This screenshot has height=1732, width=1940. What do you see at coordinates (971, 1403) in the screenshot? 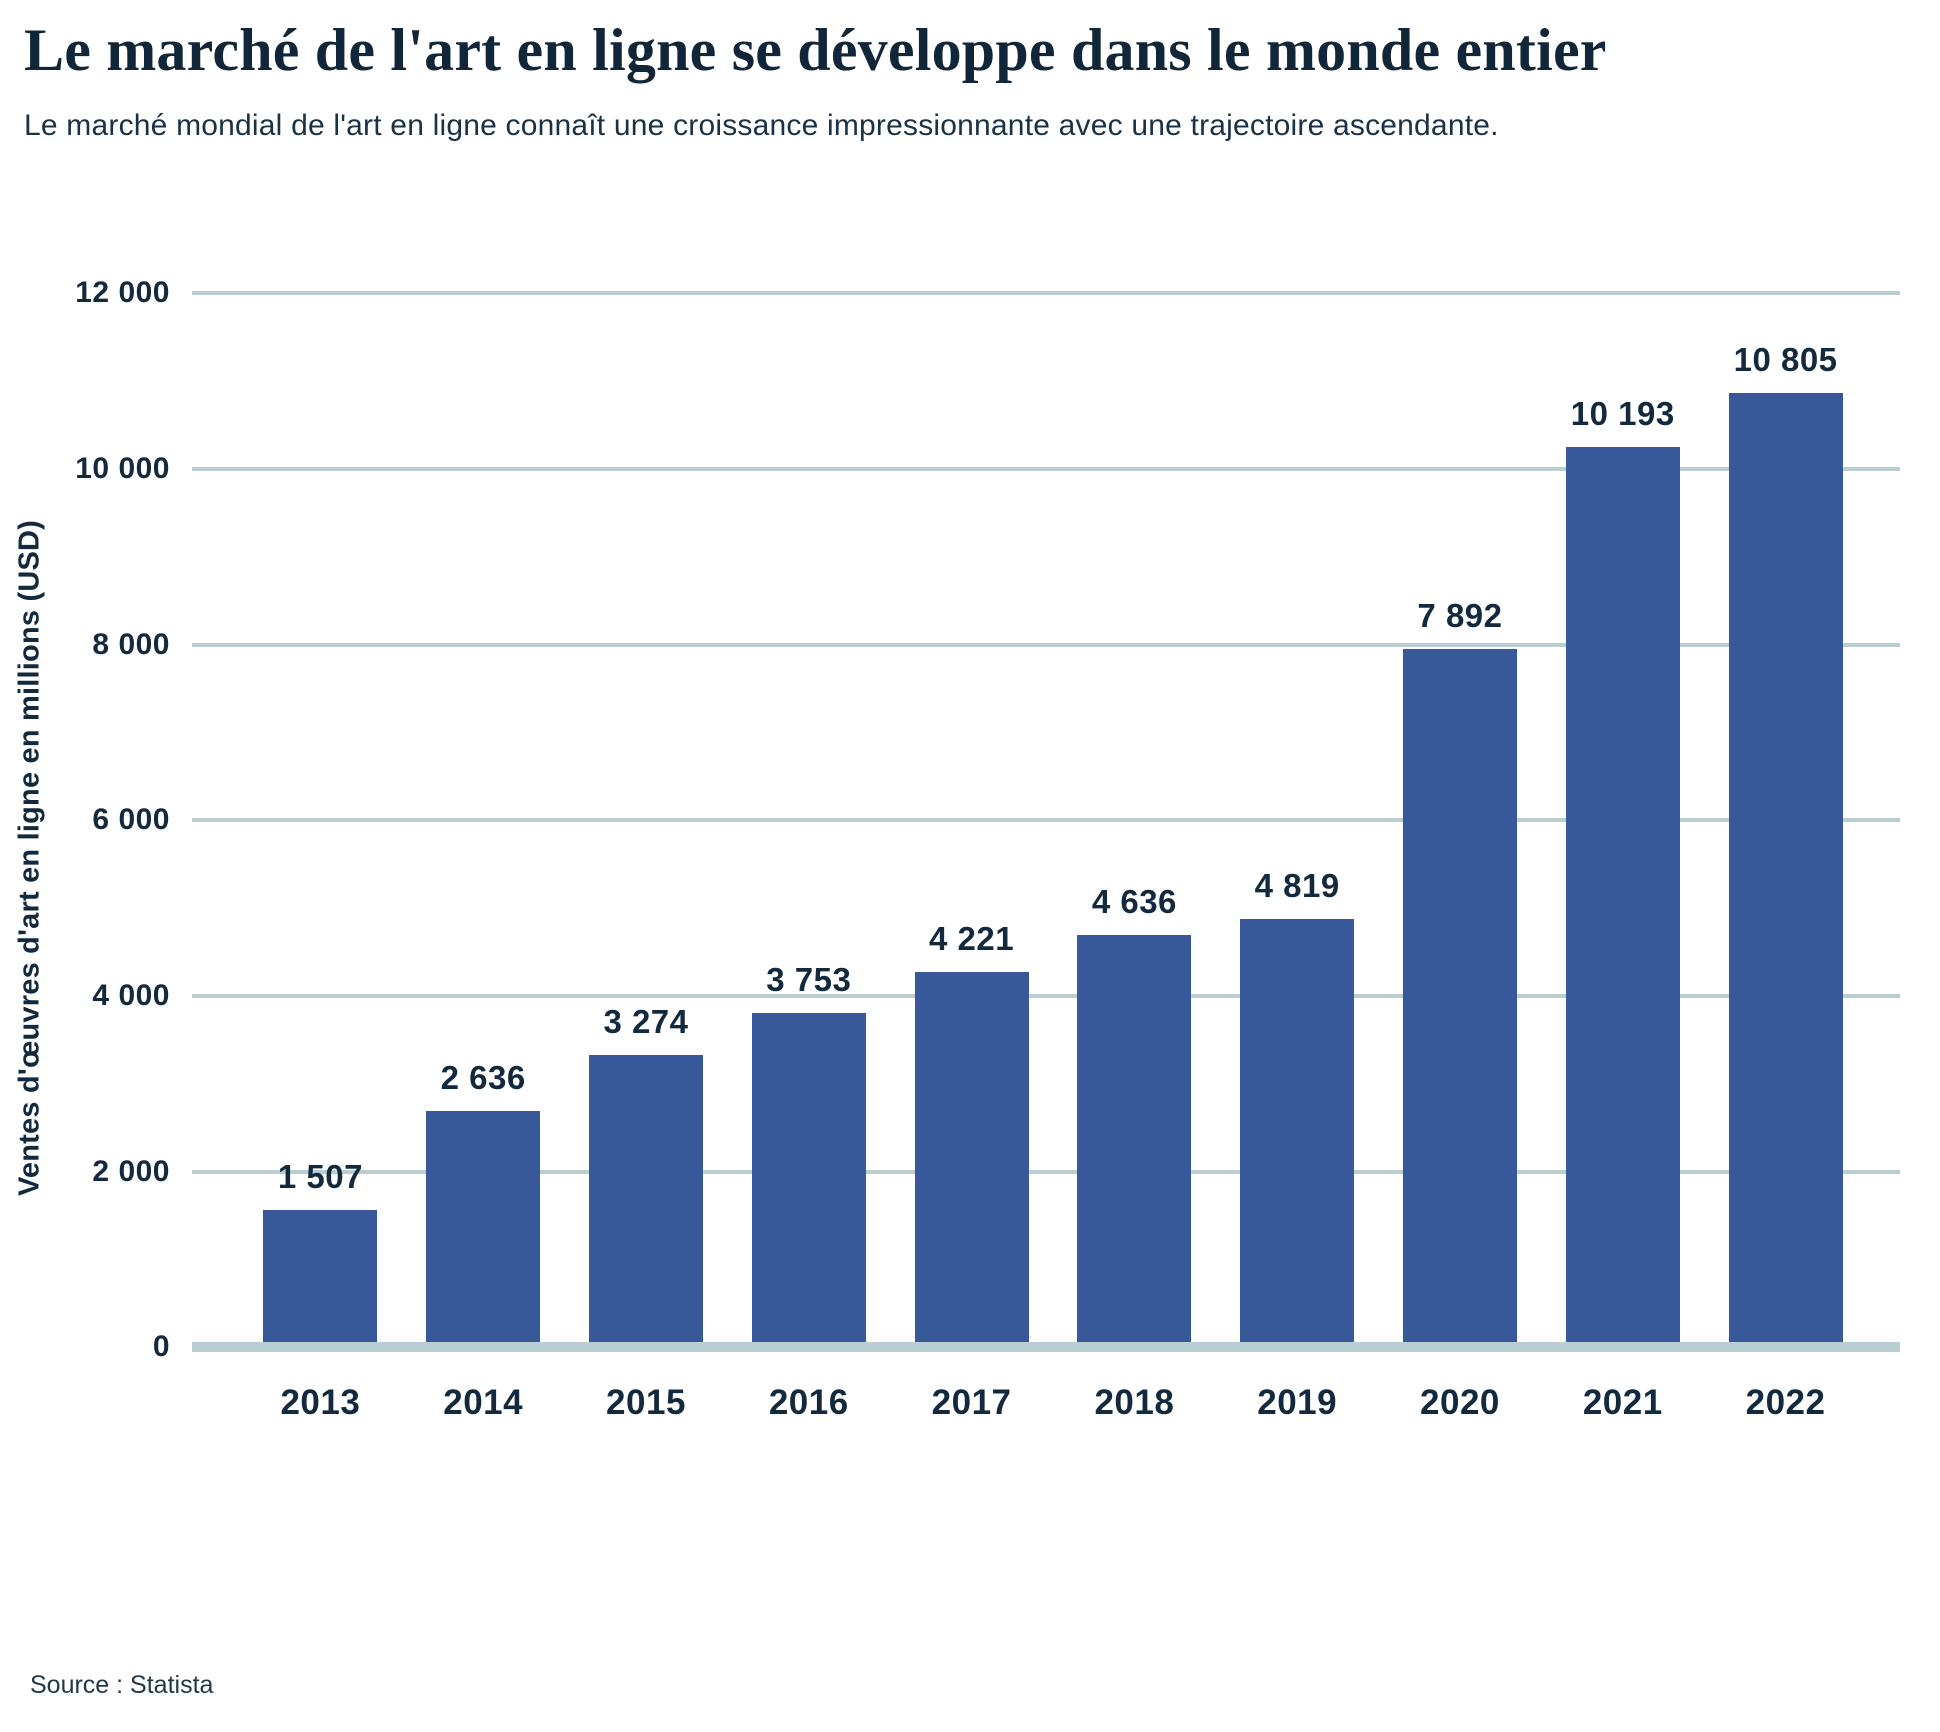
I see `x-tick-label-2017: 2017` at bounding box center [971, 1403].